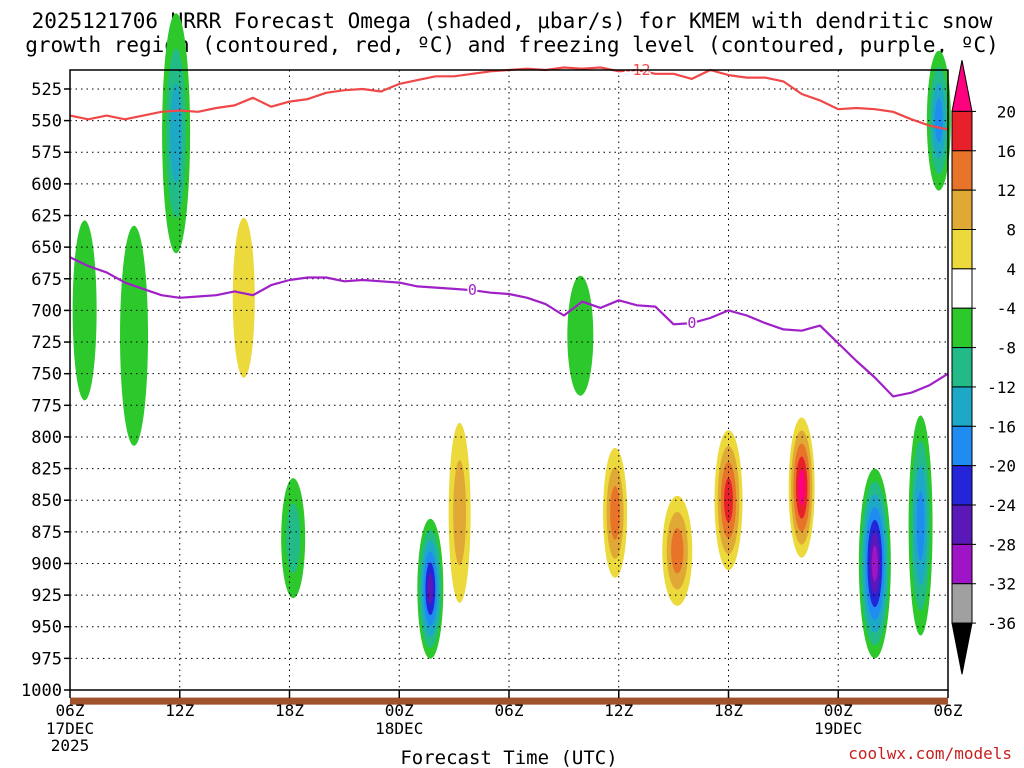  I want to click on y-tick-label-14: 875, so click(46, 533).